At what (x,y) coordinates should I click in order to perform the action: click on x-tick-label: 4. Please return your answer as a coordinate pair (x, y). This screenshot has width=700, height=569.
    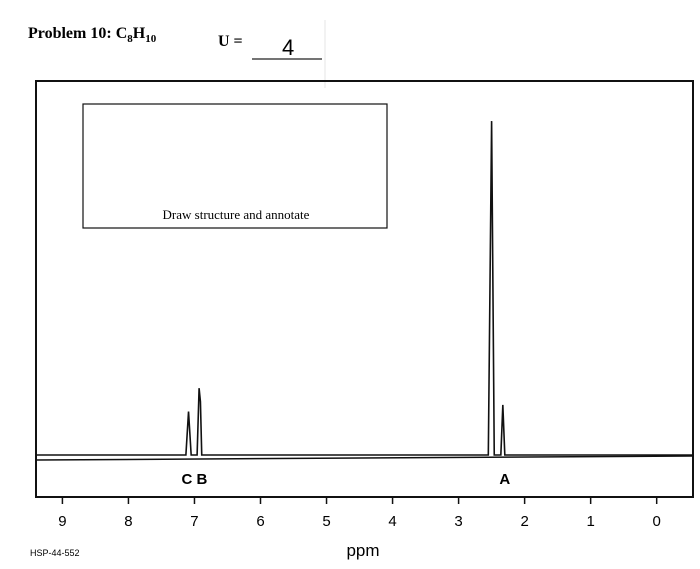
    Looking at the image, I should click on (392, 521).